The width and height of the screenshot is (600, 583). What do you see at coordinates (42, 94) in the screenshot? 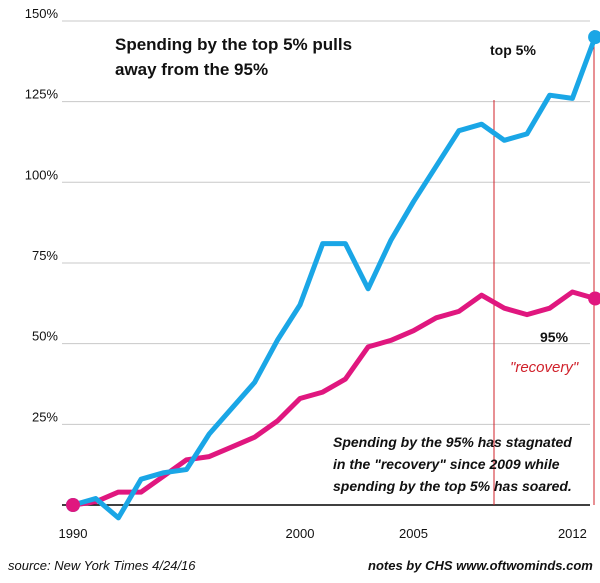
I see `y-tick-label: 125%` at bounding box center [42, 94].